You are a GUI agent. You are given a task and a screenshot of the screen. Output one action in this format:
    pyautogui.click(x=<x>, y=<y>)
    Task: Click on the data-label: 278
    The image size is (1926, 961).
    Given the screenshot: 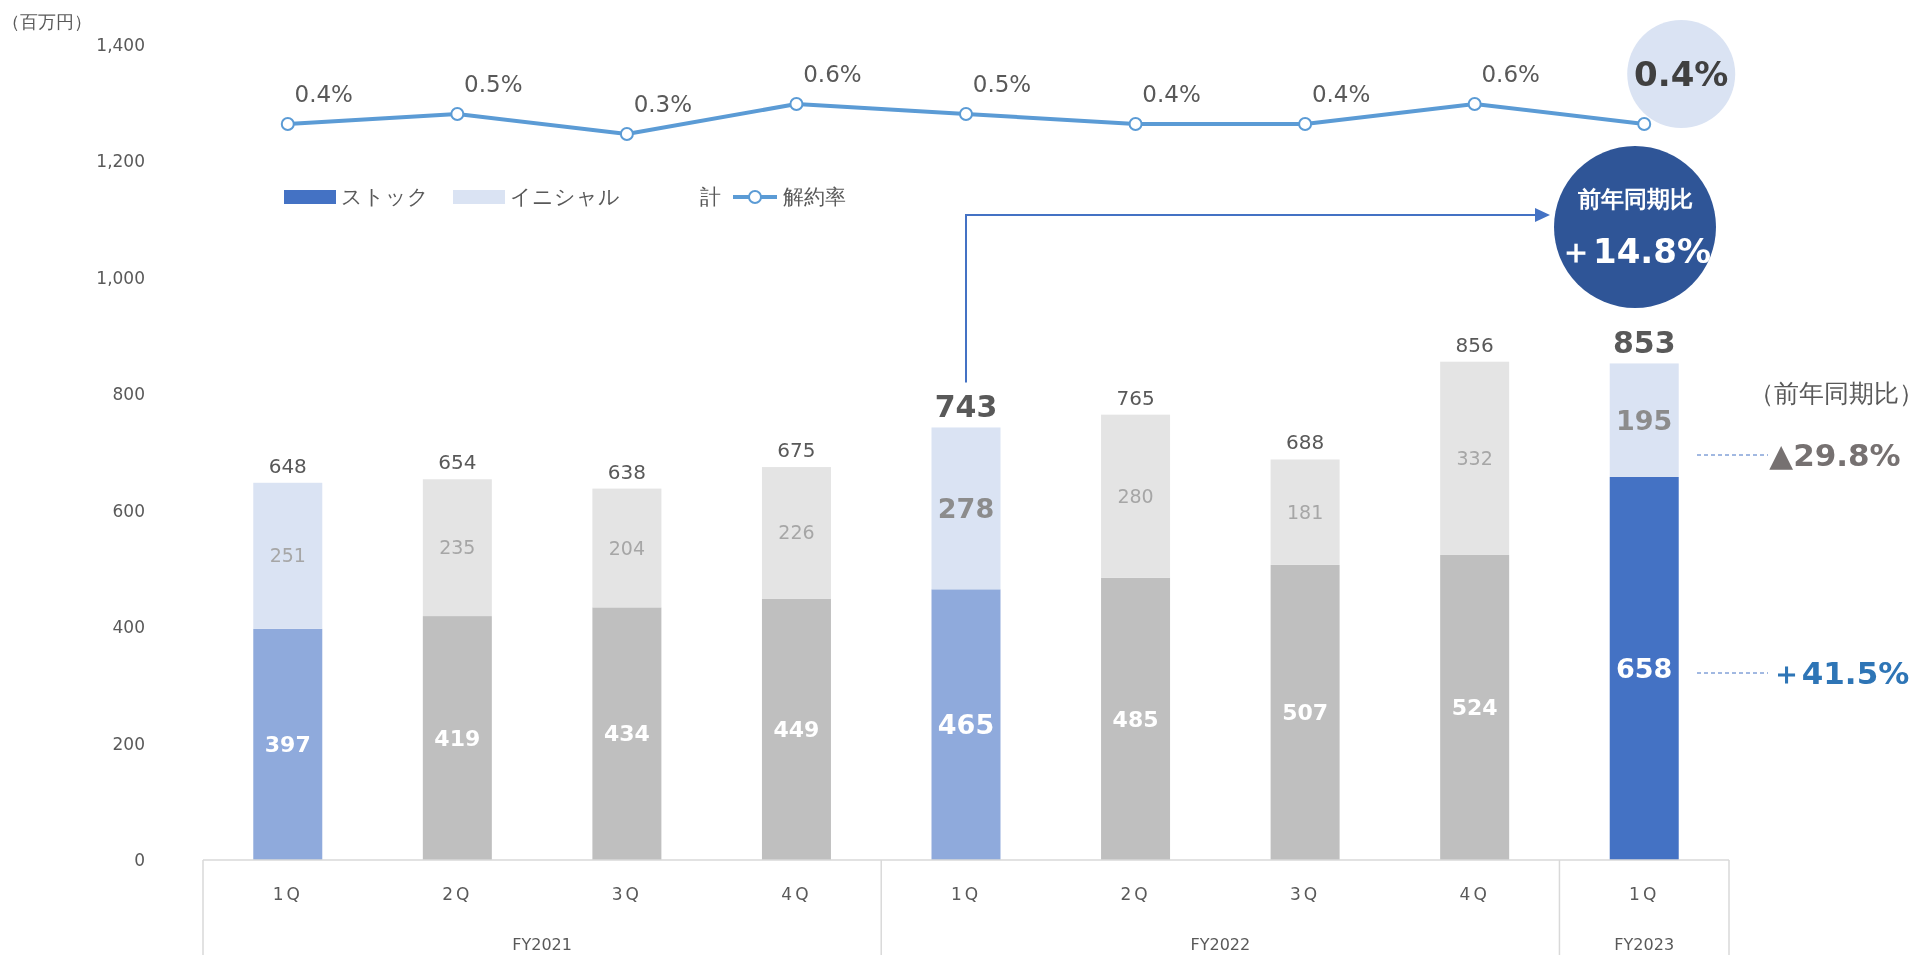 What is the action you would take?
    pyautogui.click(x=966, y=508)
    